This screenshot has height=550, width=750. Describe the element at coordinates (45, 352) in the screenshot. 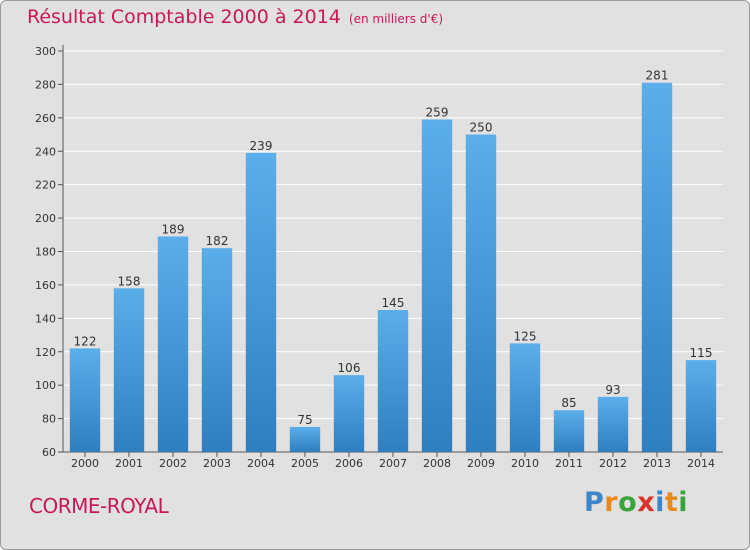

I see `y-tick-label: 120` at that location.